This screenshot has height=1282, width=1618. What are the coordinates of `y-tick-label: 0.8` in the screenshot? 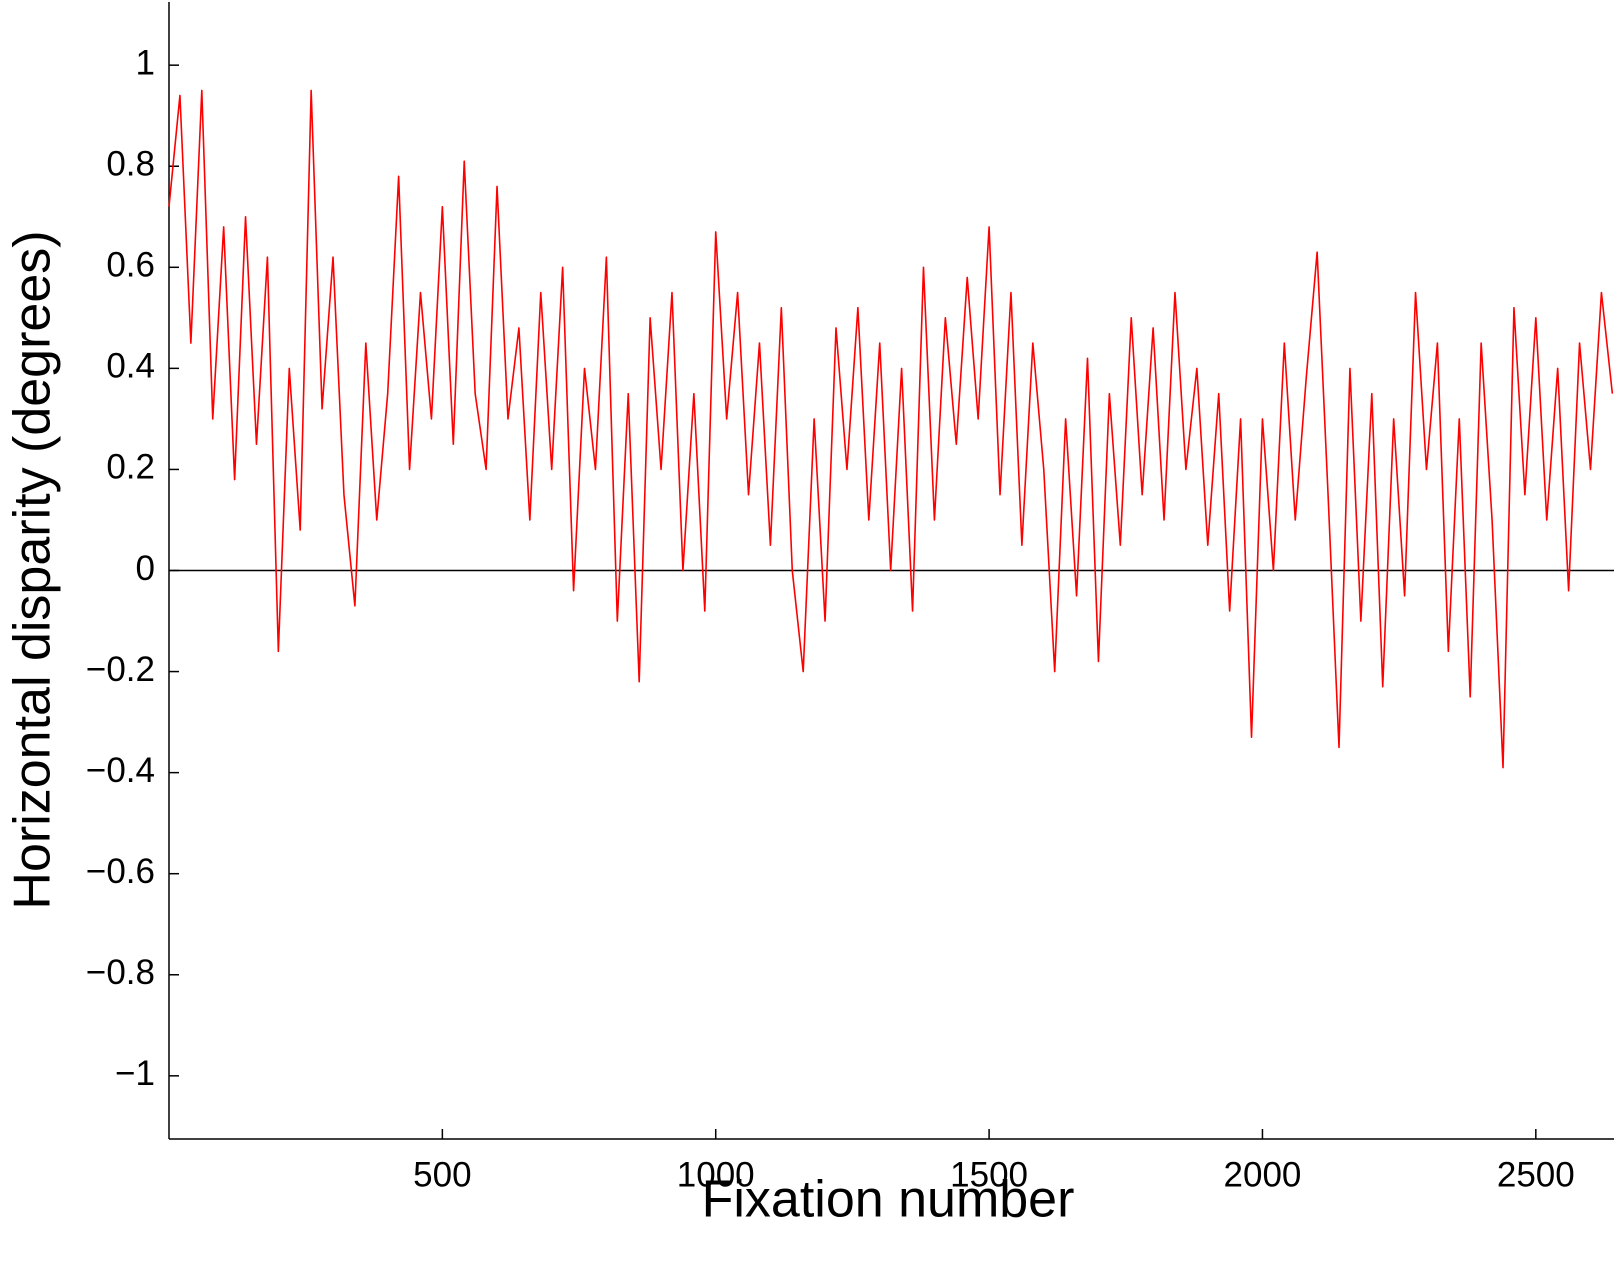 It's located at (130, 163).